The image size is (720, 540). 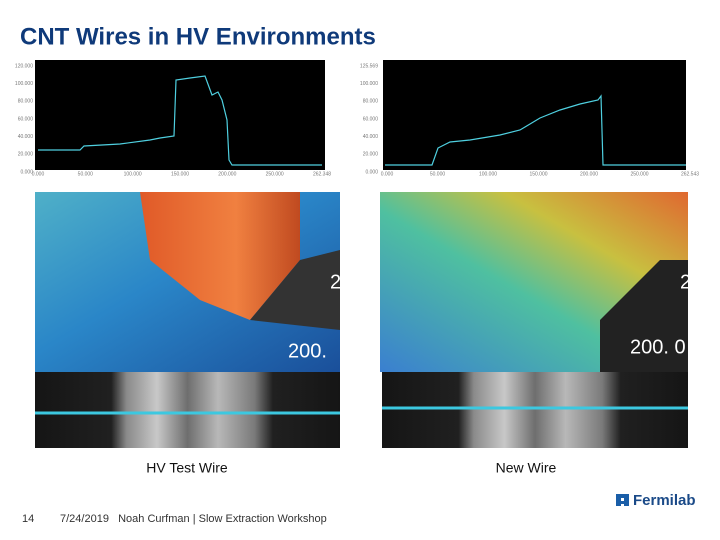 What do you see at coordinates (220, 256) in the screenshot?
I see `surface-feature` at bounding box center [220, 256].